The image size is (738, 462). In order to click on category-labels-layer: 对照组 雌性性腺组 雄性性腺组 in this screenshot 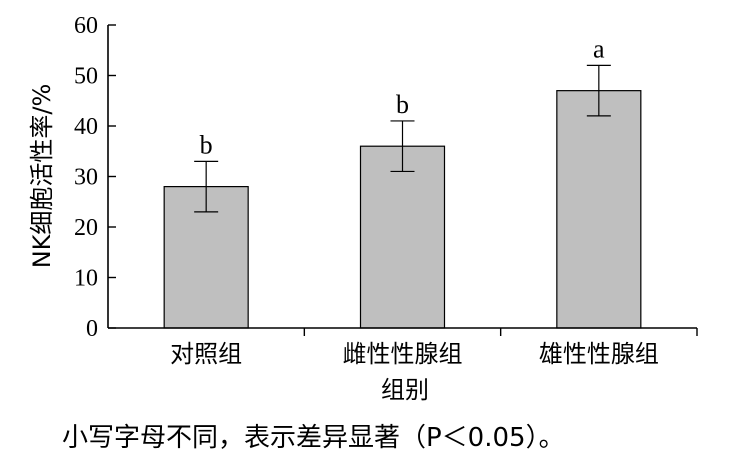, I will do `click(414, 354)`.